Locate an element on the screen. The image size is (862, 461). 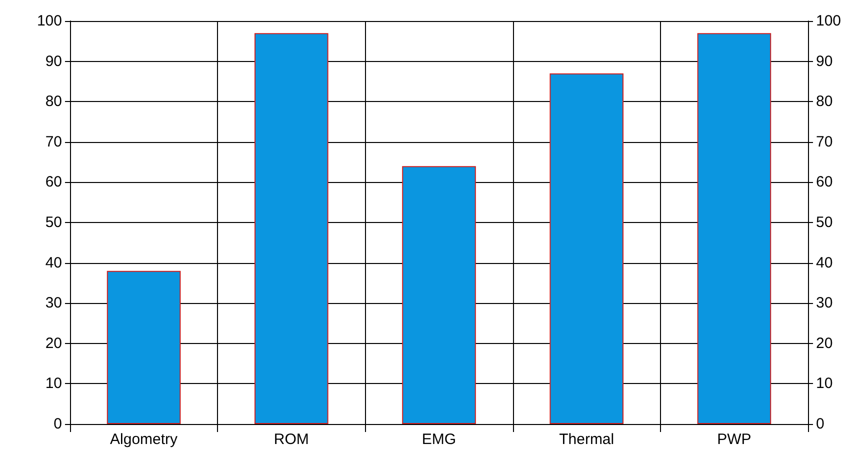
y2-tick-label: 90 is located at coordinates (824, 61).